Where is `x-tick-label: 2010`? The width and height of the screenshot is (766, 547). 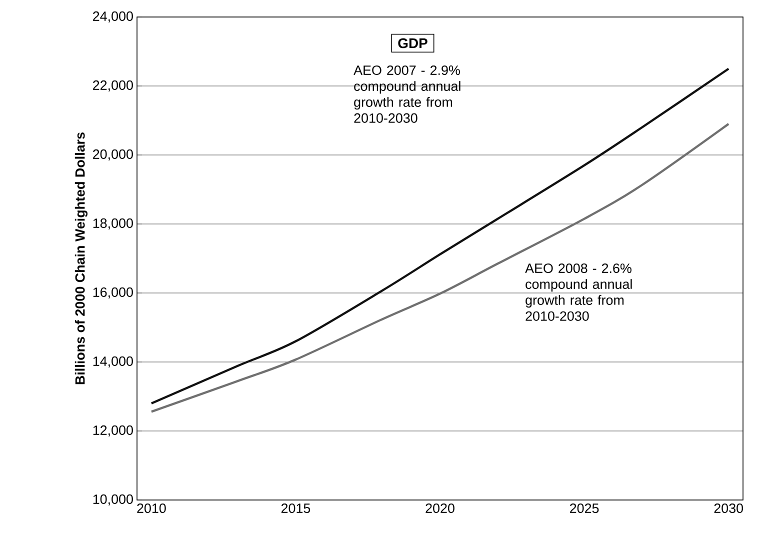
x-tick-label: 2010 is located at coordinates (151, 509).